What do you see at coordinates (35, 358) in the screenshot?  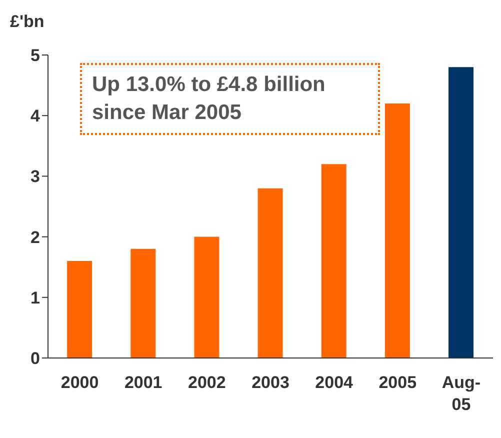 I see `y-tick-label: 0` at bounding box center [35, 358].